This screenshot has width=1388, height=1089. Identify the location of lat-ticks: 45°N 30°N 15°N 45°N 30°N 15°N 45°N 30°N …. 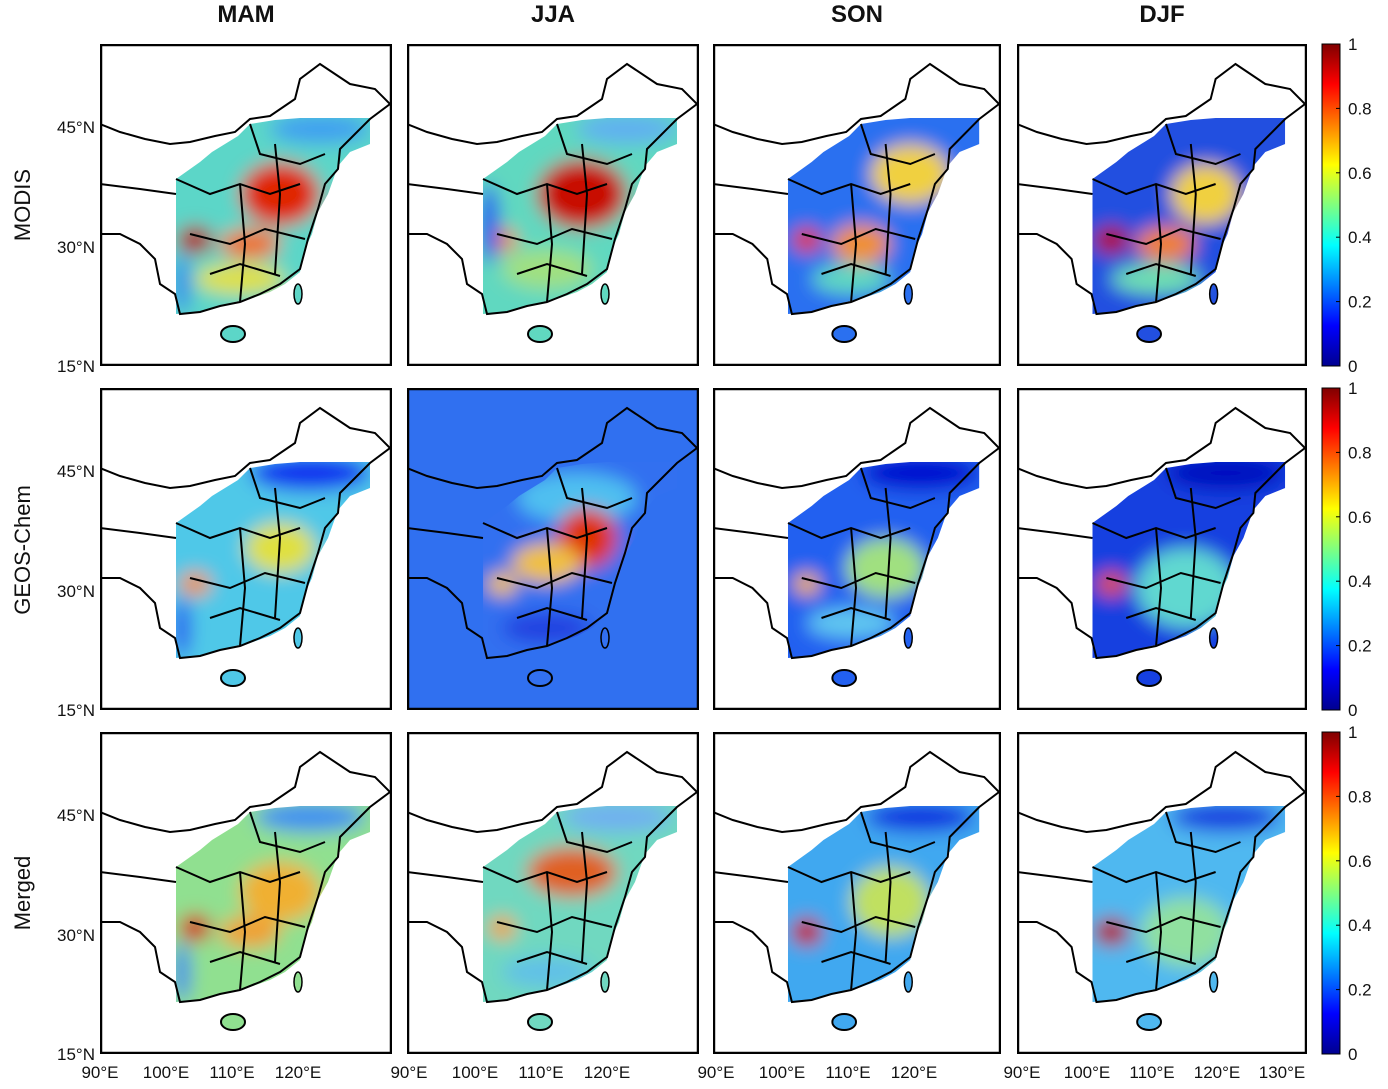
(76, 591).